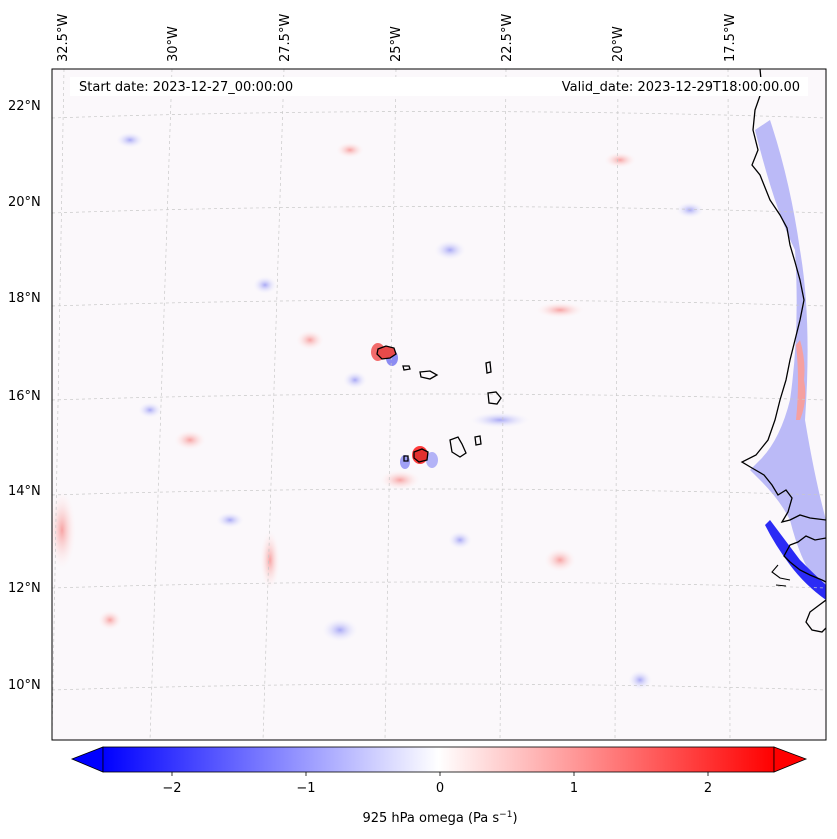 Image resolution: width=837 pixels, height=839 pixels. Describe the element at coordinates (804, 584) in the screenshot. I see `coastline-south` at that location.